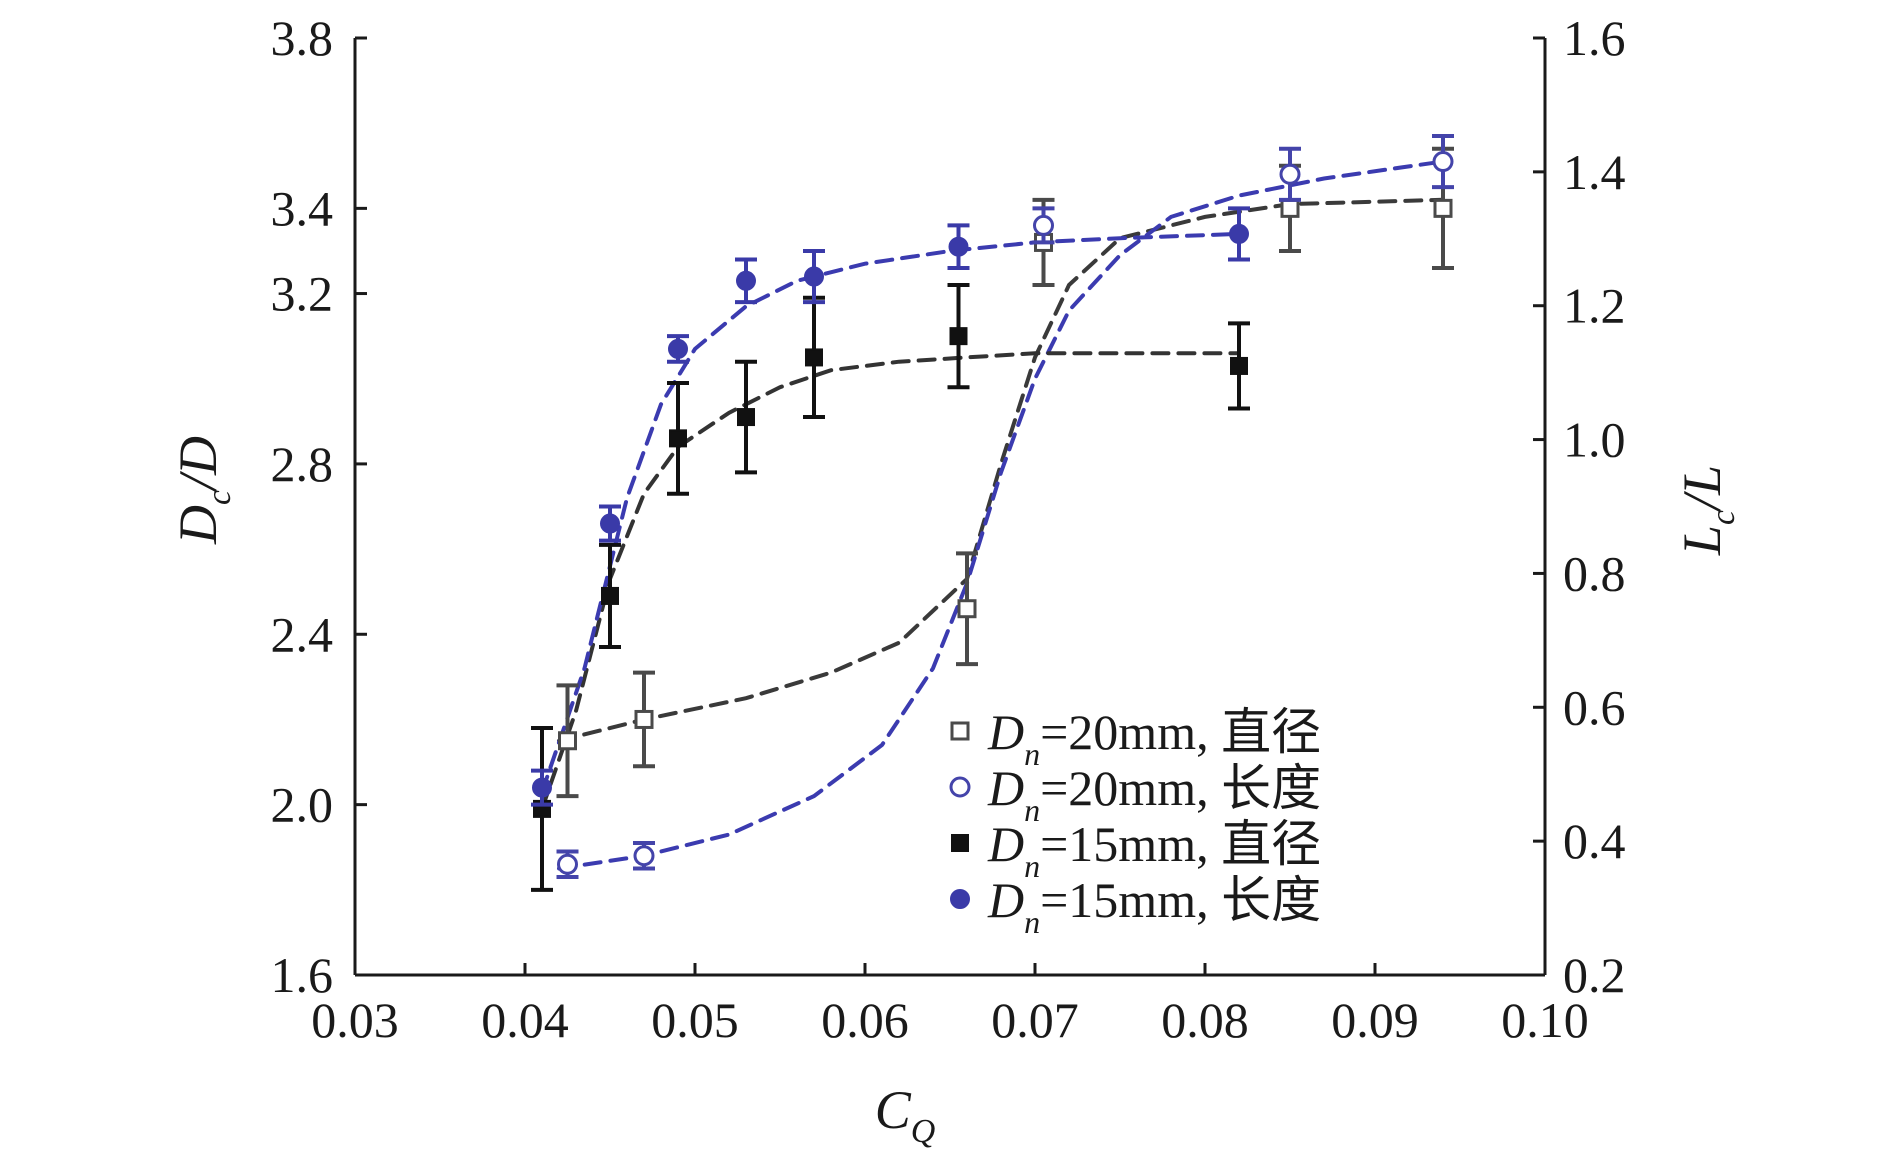 The width and height of the screenshot is (1890, 1157). Describe the element at coordinates (1594, 172) in the screenshot. I see `right-y-tick-label: 1.4` at that location.